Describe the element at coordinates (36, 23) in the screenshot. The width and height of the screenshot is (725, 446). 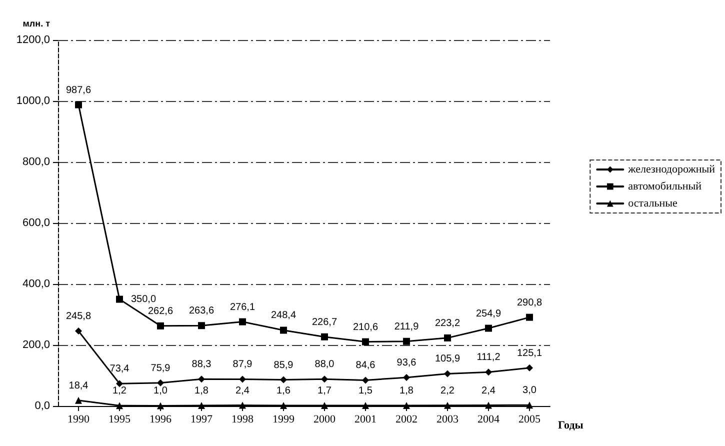
I see `y-axis-title: млн. т` at that location.